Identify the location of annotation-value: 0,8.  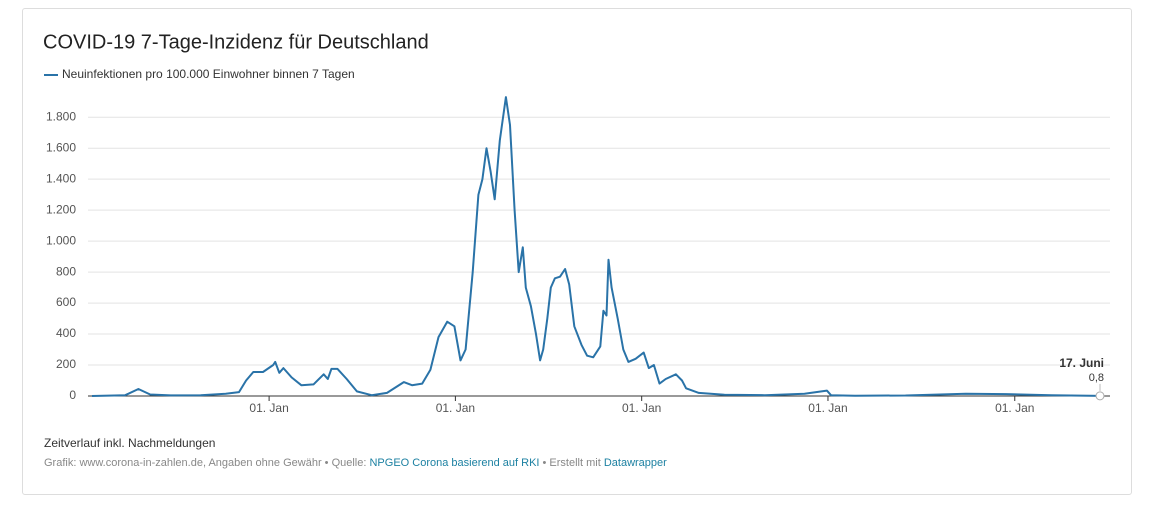
(1096, 378).